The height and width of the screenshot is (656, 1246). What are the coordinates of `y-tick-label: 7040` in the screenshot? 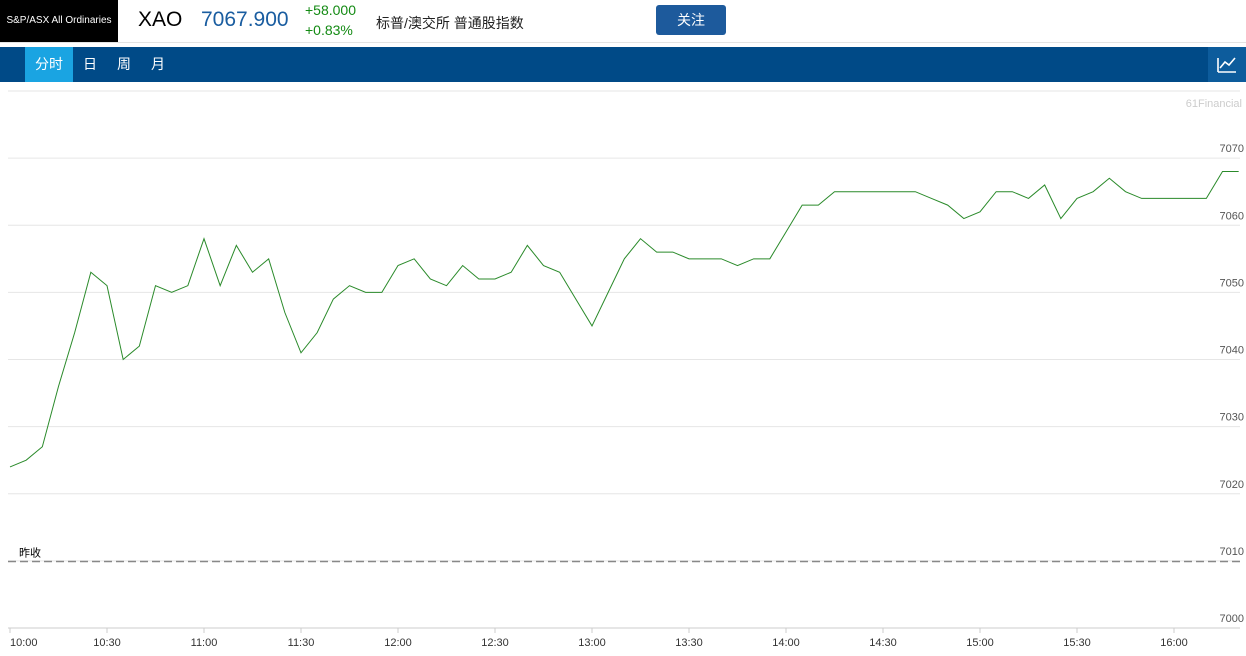 It's located at (1232, 351).